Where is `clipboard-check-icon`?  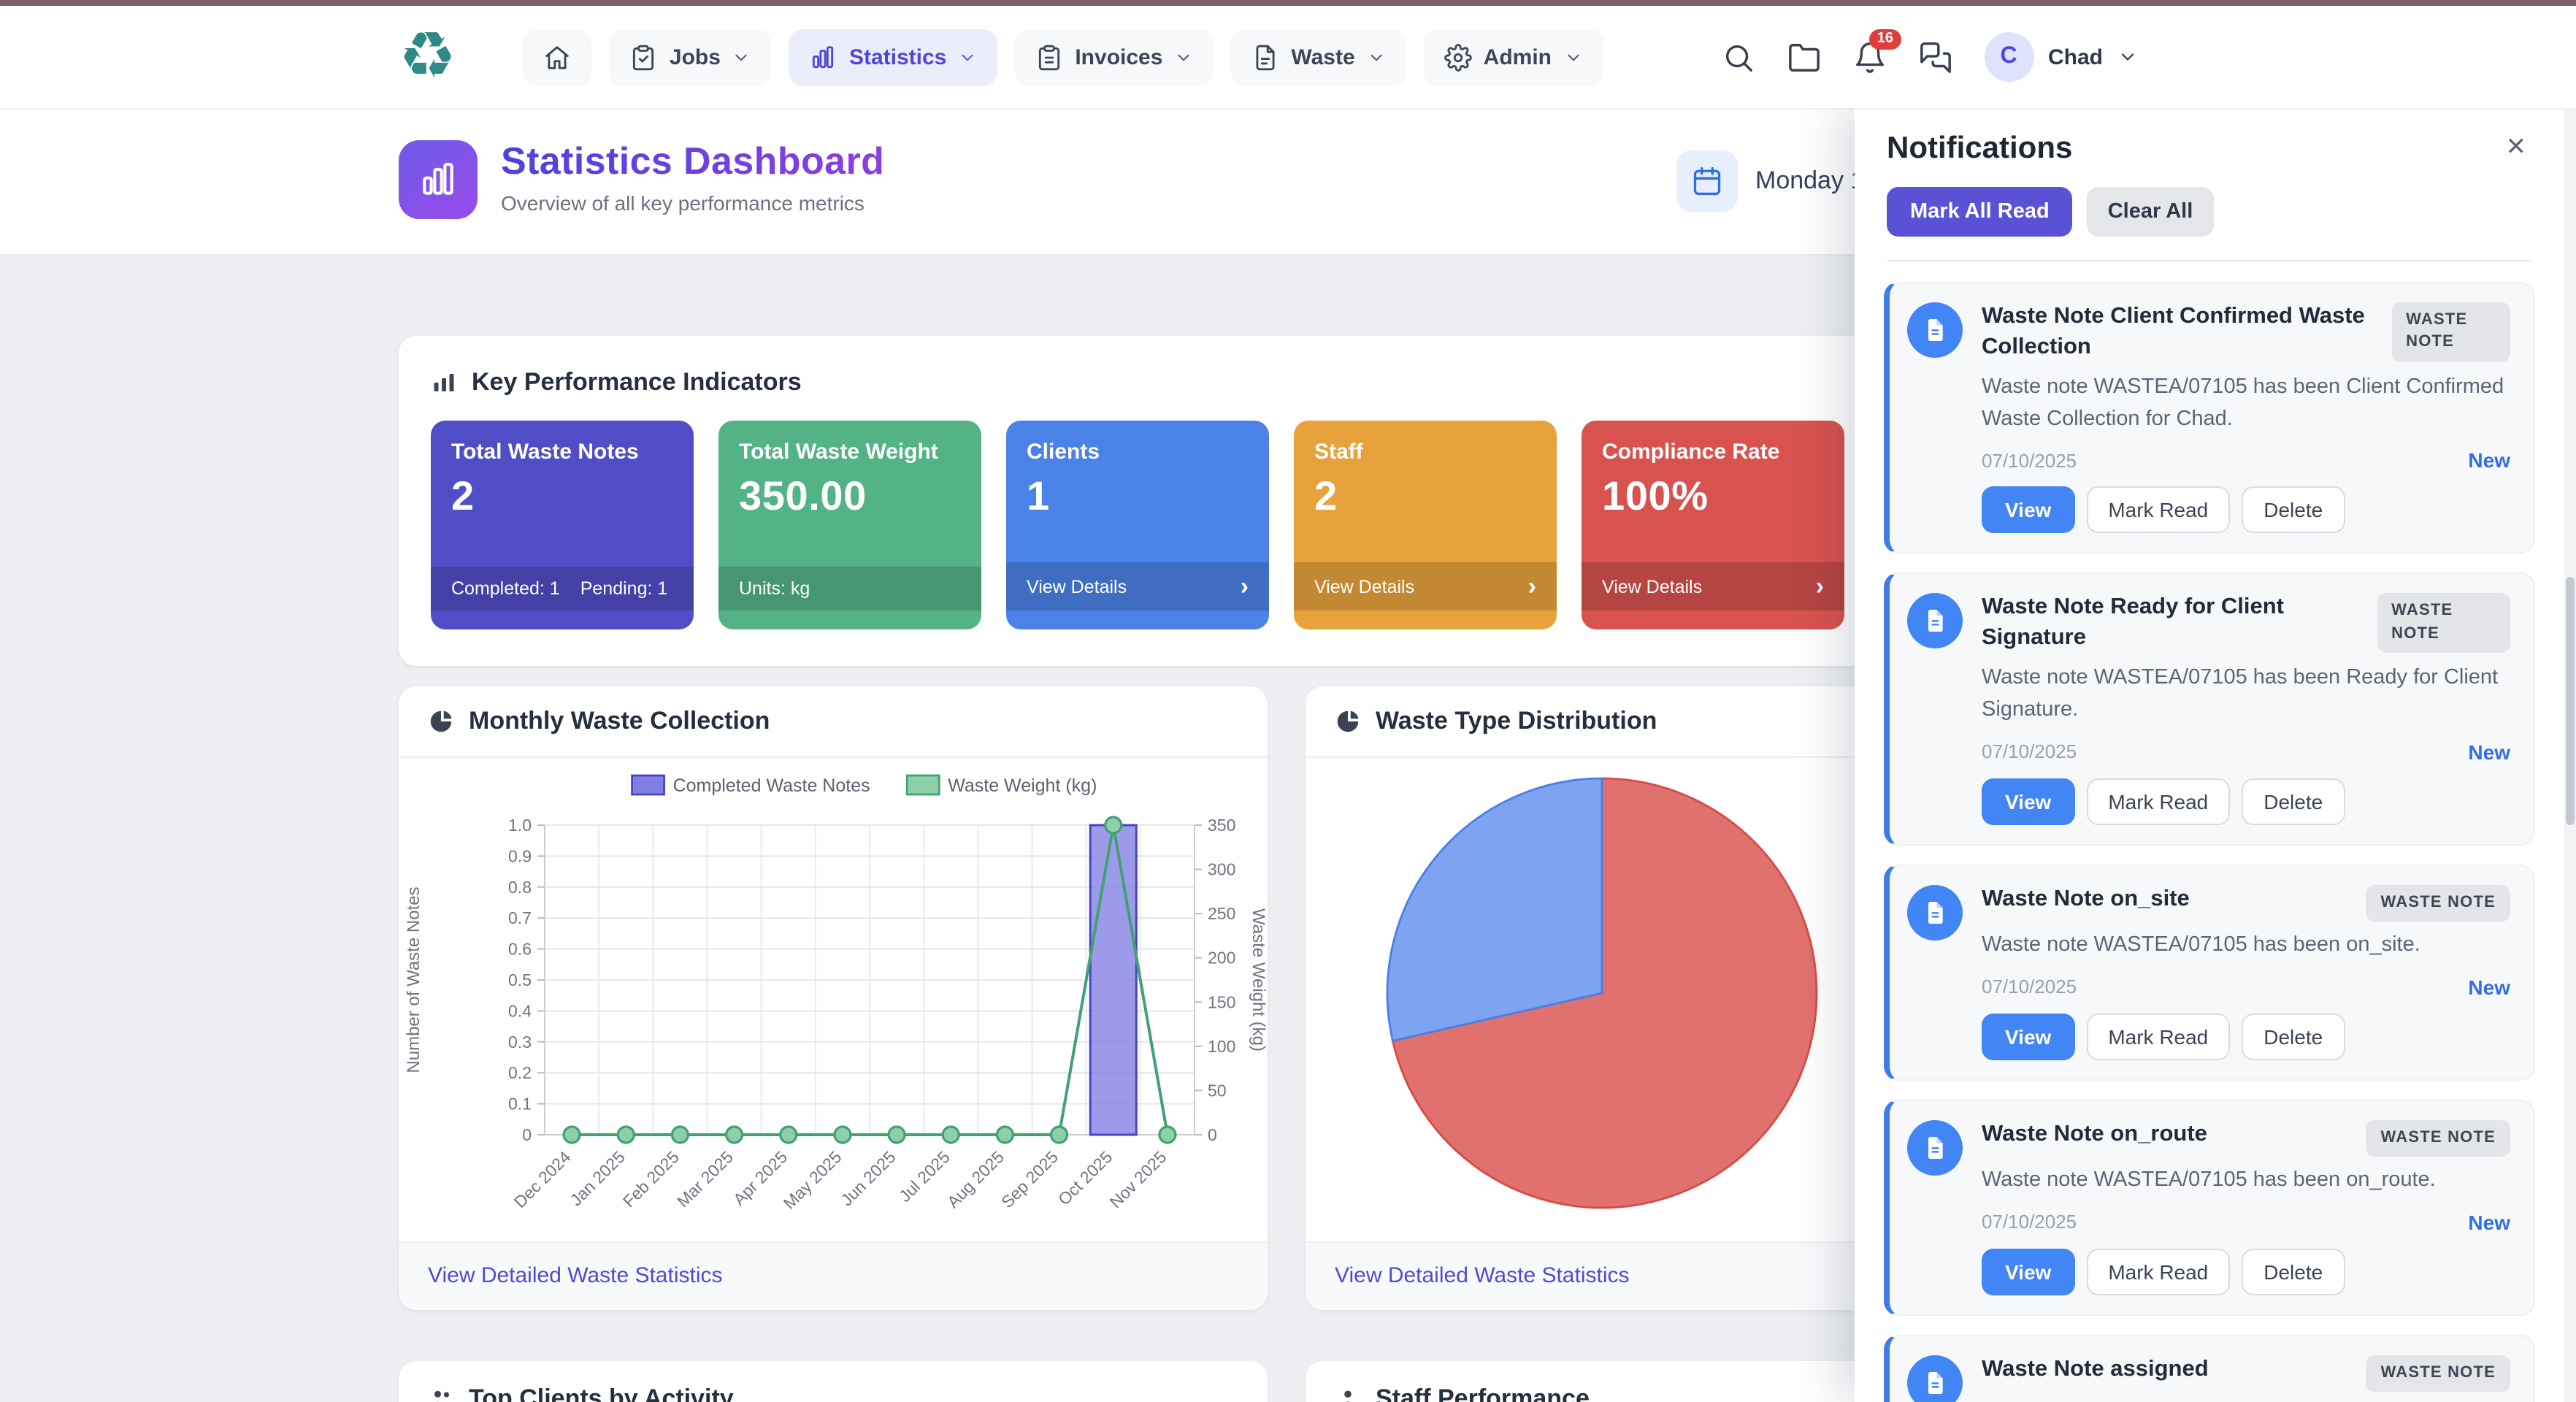 clipboard-check-icon is located at coordinates (643, 57).